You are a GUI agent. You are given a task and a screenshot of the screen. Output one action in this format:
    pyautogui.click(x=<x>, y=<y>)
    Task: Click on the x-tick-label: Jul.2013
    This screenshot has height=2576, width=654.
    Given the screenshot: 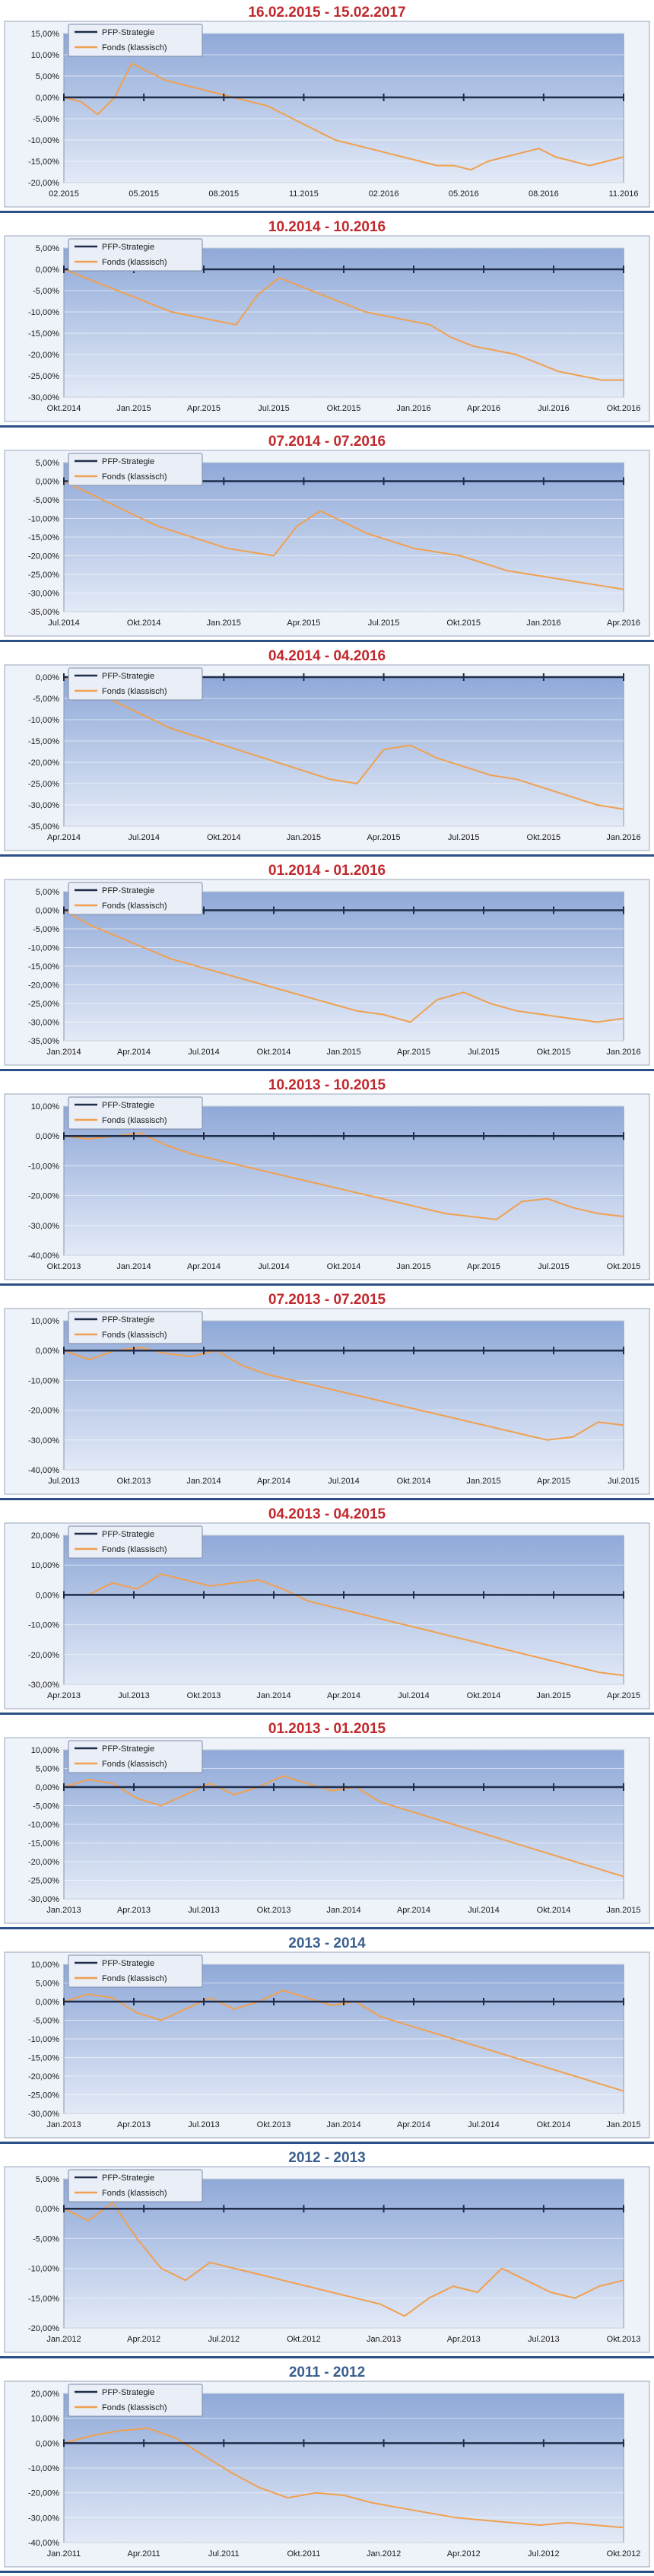 What is the action you would take?
    pyautogui.click(x=204, y=2124)
    